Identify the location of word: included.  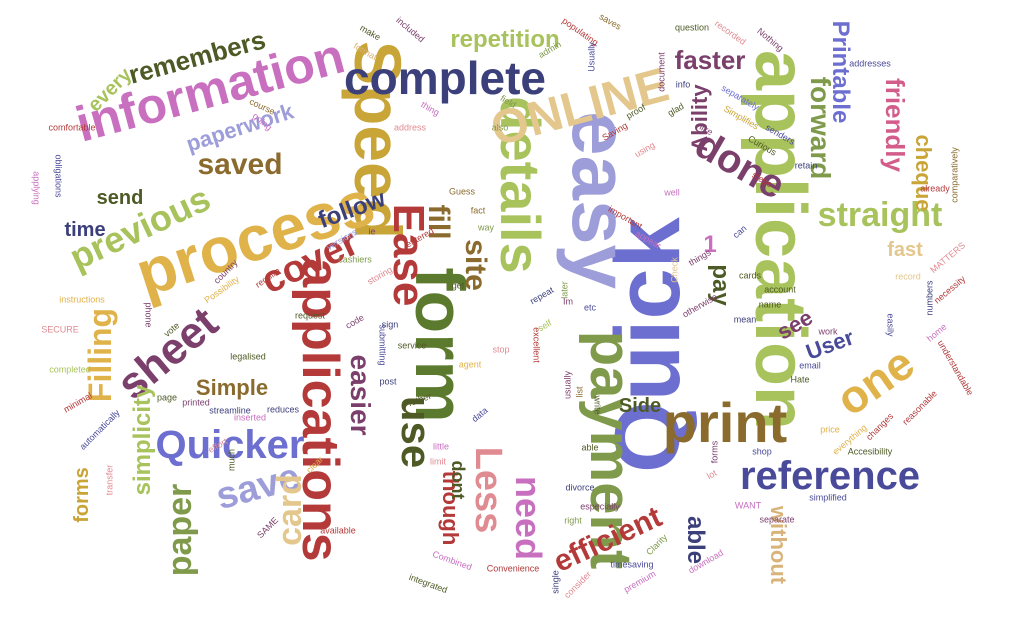
(410, 30).